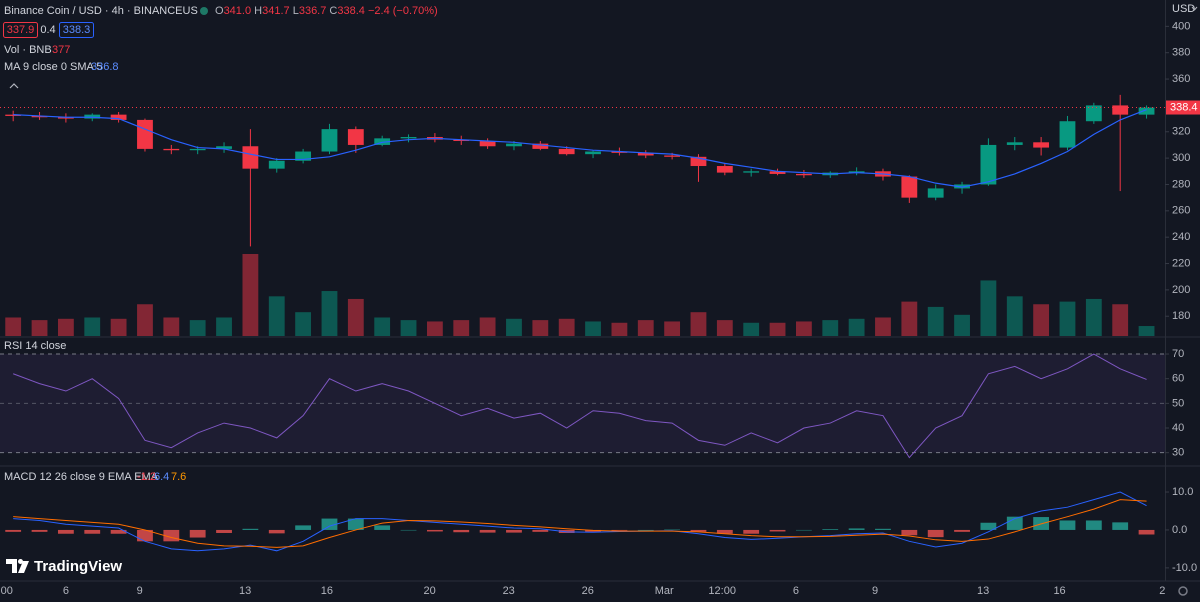 This screenshot has width=1200, height=602. What do you see at coordinates (1181, 316) in the screenshot?
I see `y-tick-label: 180` at bounding box center [1181, 316].